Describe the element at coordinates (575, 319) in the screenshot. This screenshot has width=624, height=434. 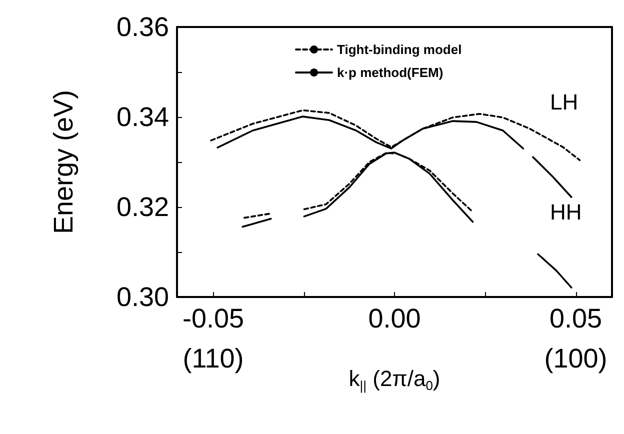
I see `x-tick-label: 0.05` at that location.